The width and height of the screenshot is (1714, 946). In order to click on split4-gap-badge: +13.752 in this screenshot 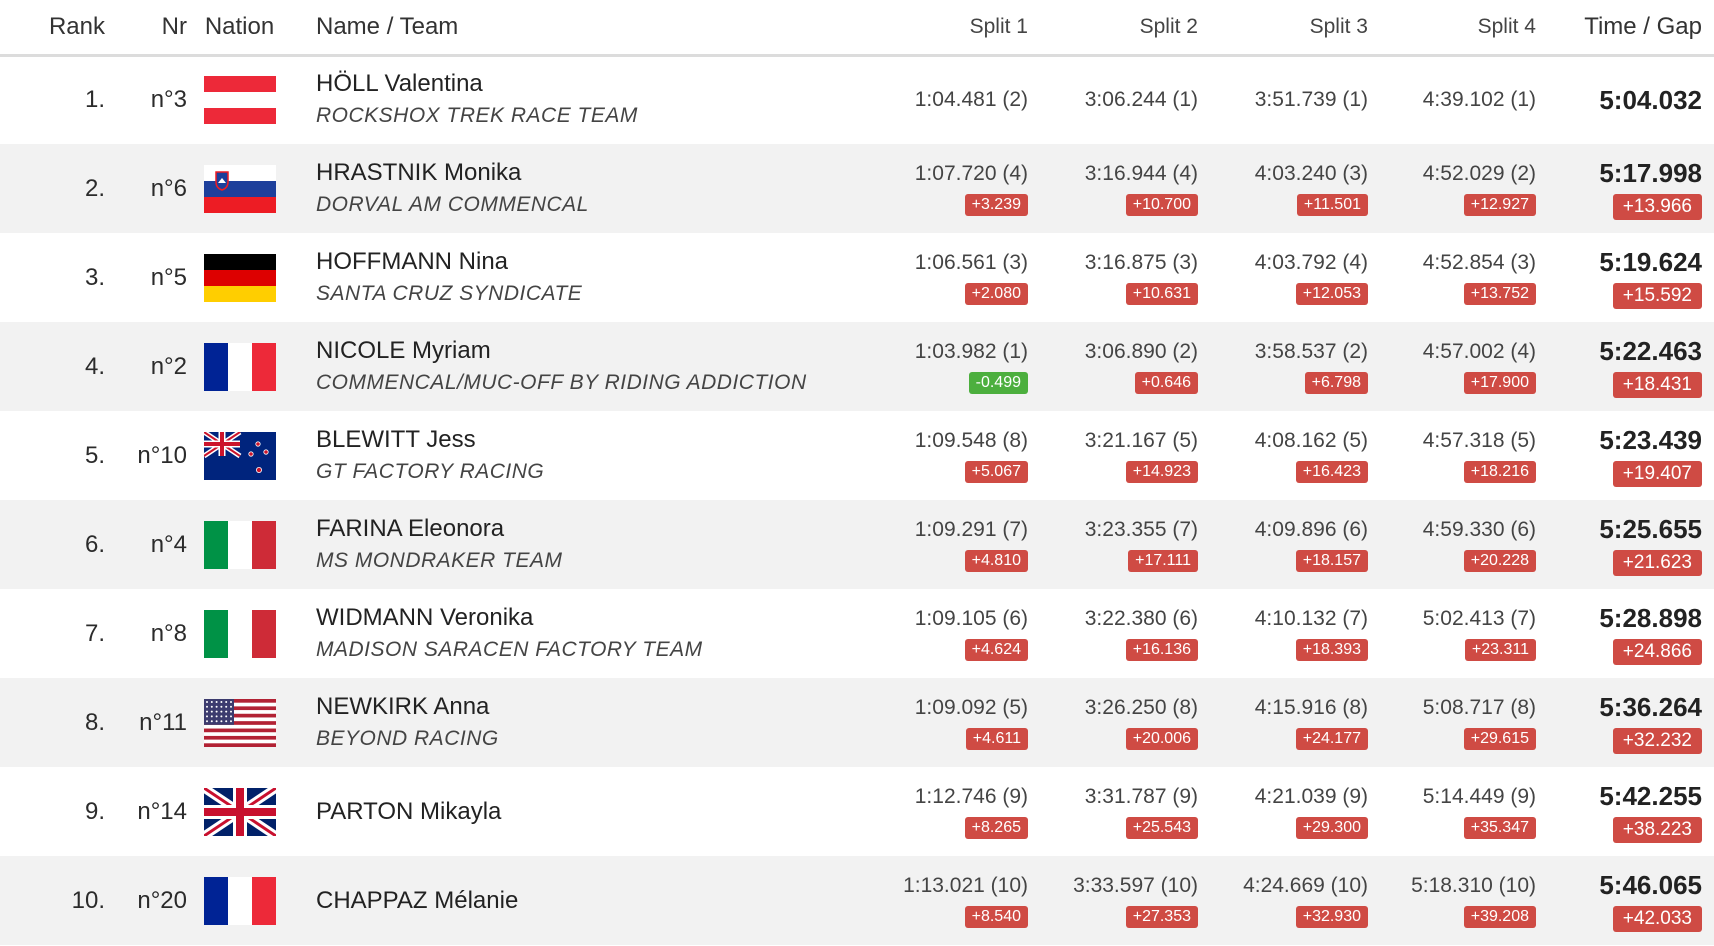, I will do `click(1499, 294)`.